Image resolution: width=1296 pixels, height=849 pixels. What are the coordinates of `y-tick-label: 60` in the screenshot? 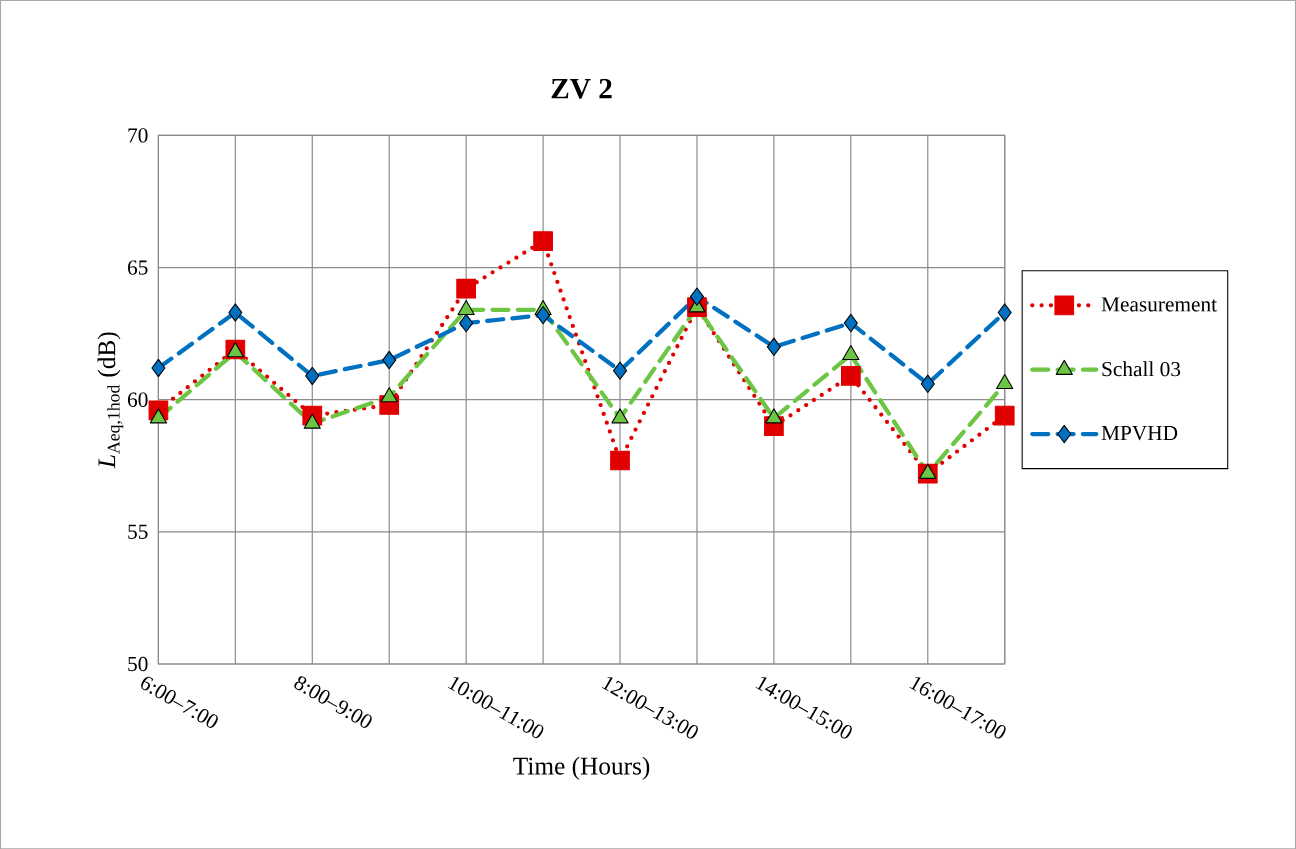 It's located at (137, 399).